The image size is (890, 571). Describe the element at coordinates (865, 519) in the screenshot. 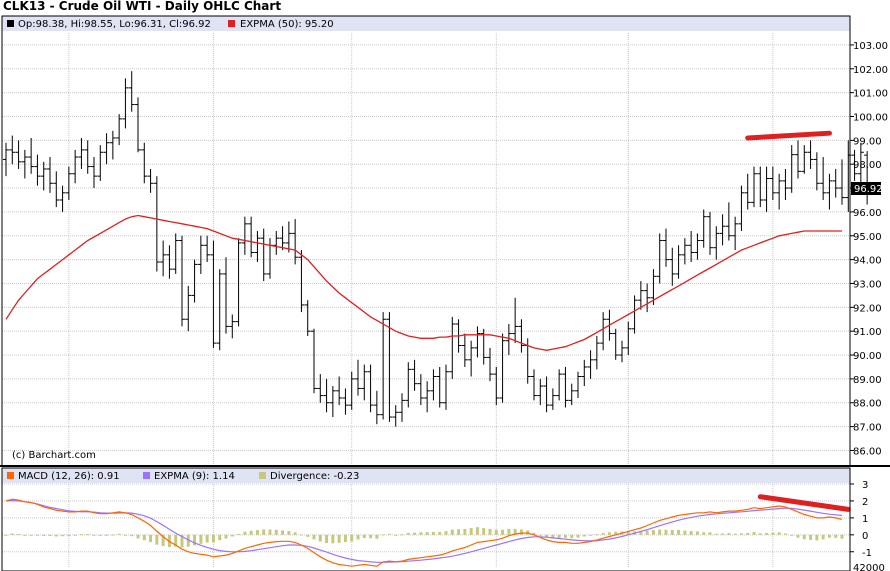

I see `macd-tick-label: 1` at that location.